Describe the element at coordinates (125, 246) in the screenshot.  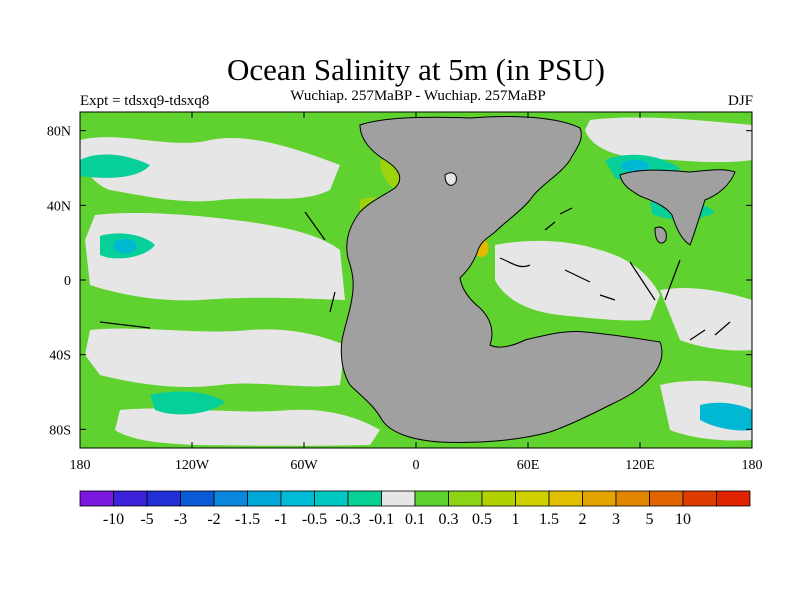
I see `negative-patch-tropical-core` at that location.